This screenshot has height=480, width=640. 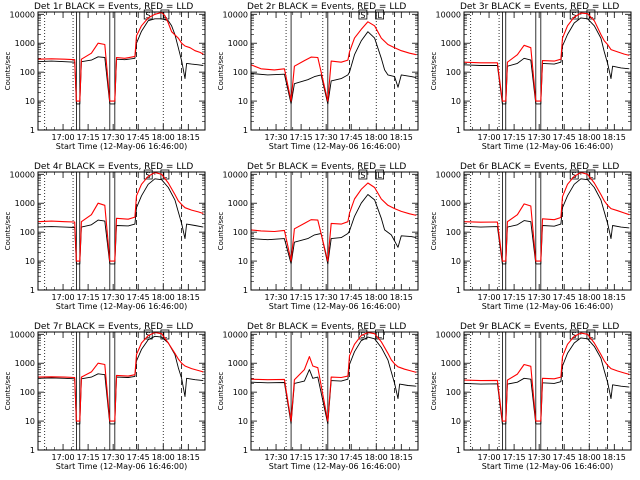 I want to click on panel-title: Det 1r BLACK = Events, RED = LLD, so click(x=113, y=7).